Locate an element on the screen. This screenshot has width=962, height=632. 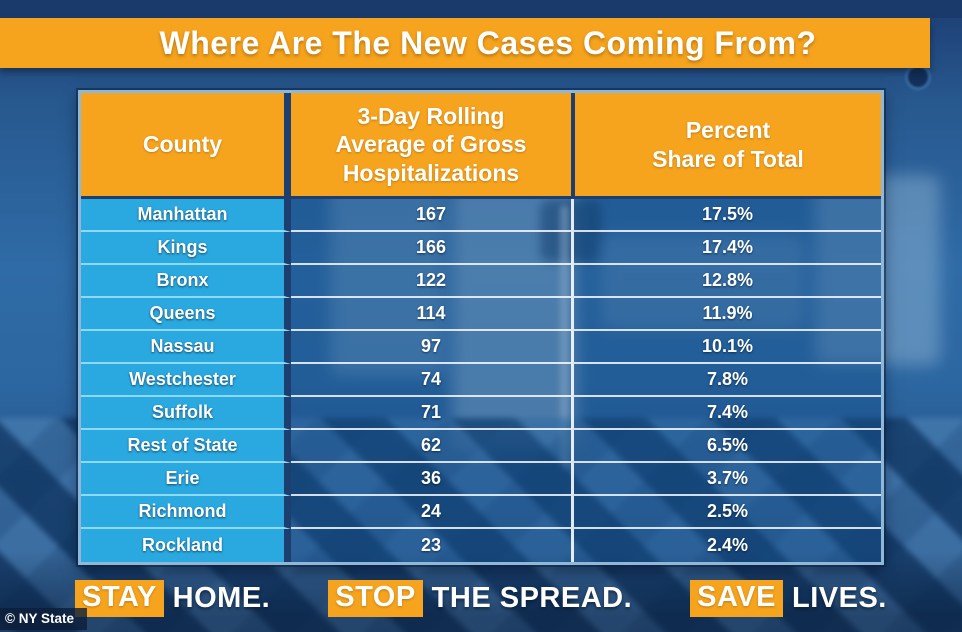
avg-cell: 97 is located at coordinates (431, 347).